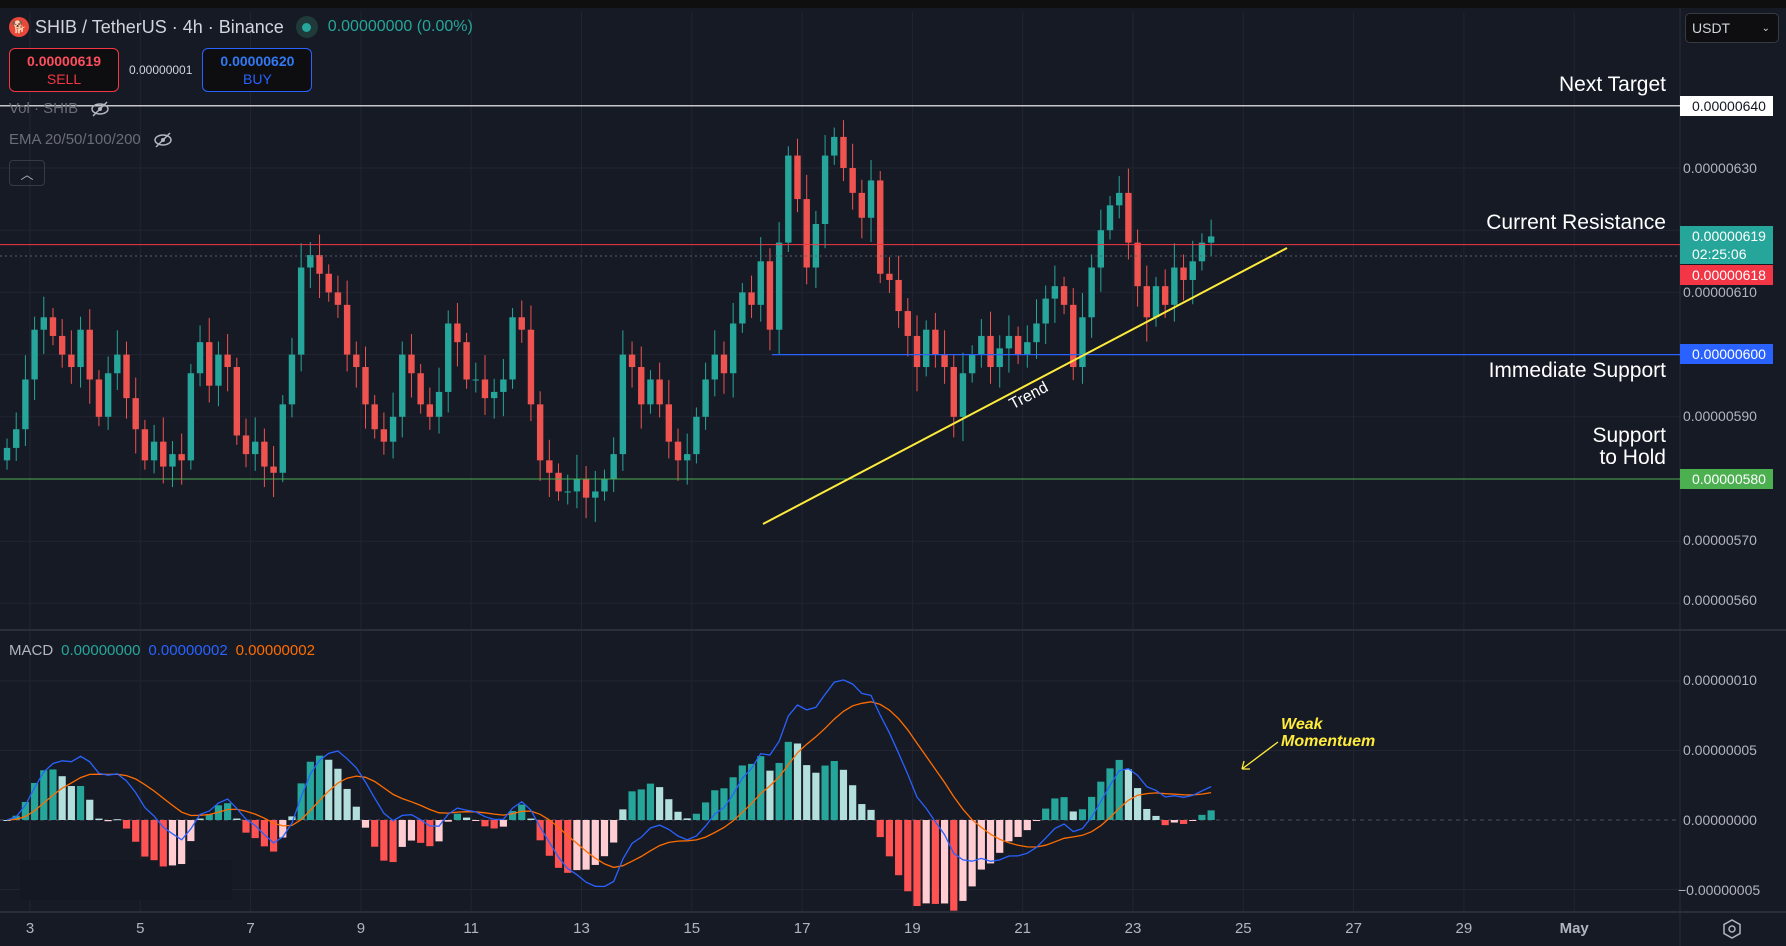  I want to click on time-label: 27, so click(1353, 928).